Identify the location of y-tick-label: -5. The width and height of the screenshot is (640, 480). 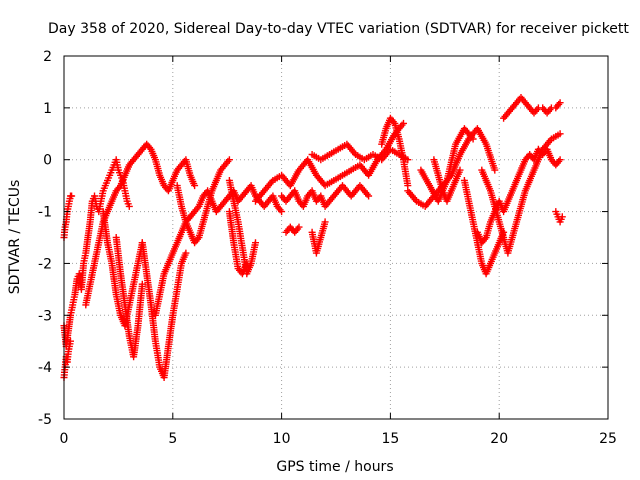
(45, 420).